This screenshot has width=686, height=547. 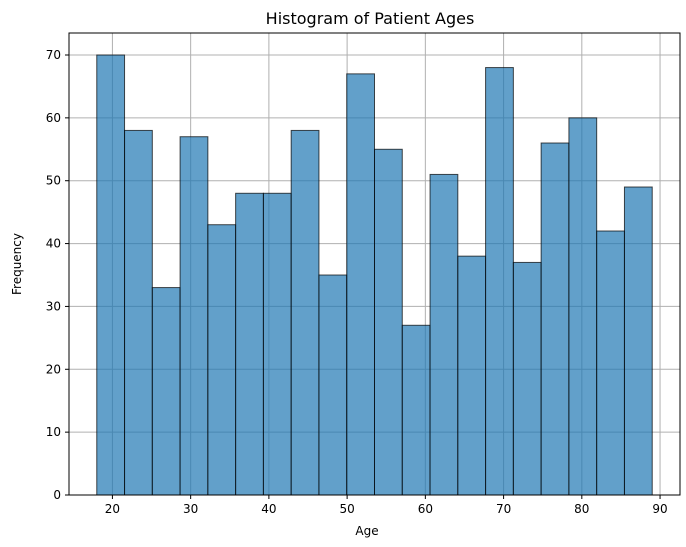 What do you see at coordinates (346, 509) in the screenshot?
I see `x-tick-label: 50` at bounding box center [346, 509].